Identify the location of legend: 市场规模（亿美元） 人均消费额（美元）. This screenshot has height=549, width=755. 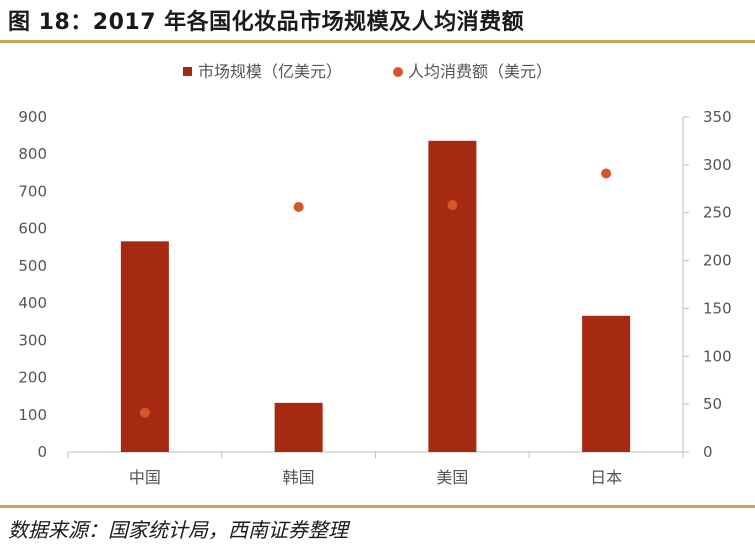
(367, 71).